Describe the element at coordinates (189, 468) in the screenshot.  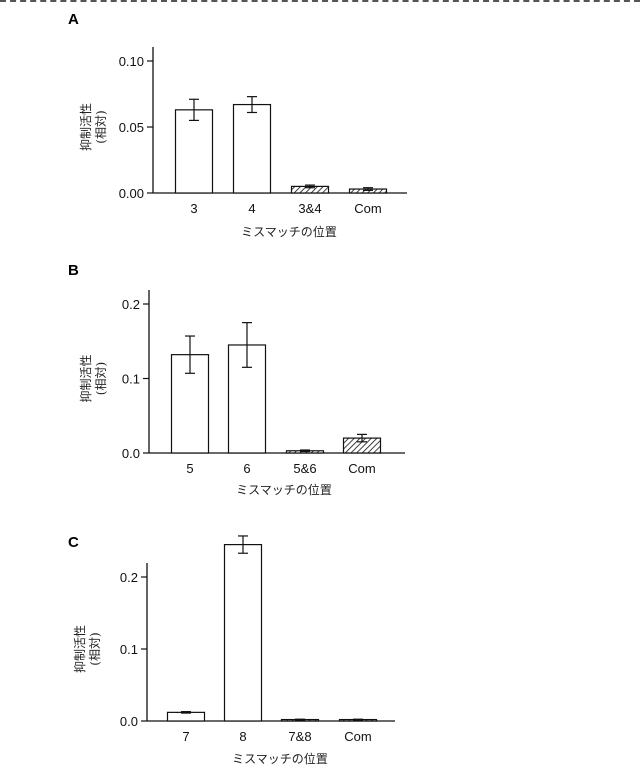
I see `category-label: 5` at that location.